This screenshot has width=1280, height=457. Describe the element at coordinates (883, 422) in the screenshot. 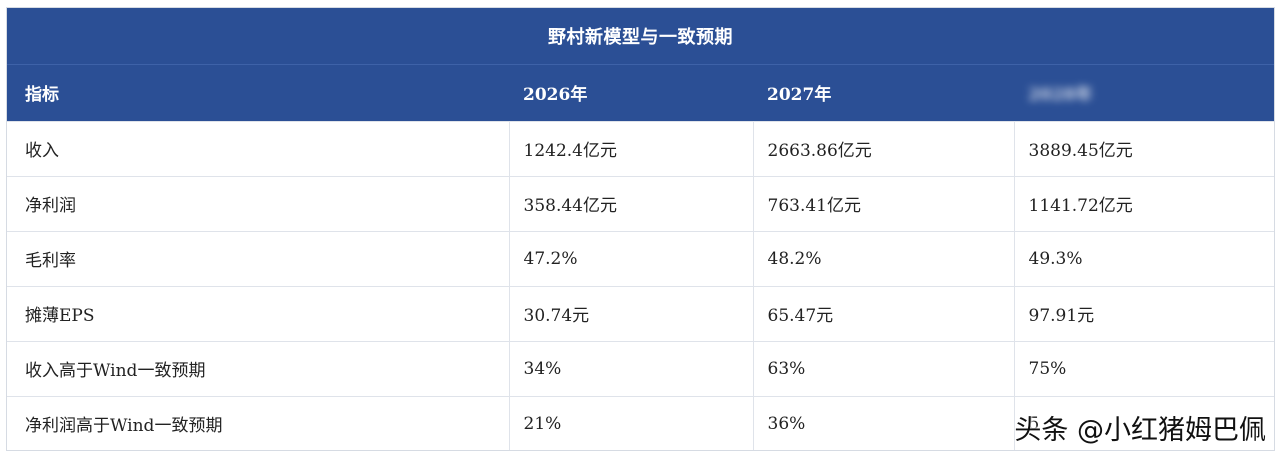

I see `cell-2027: 36%` at that location.